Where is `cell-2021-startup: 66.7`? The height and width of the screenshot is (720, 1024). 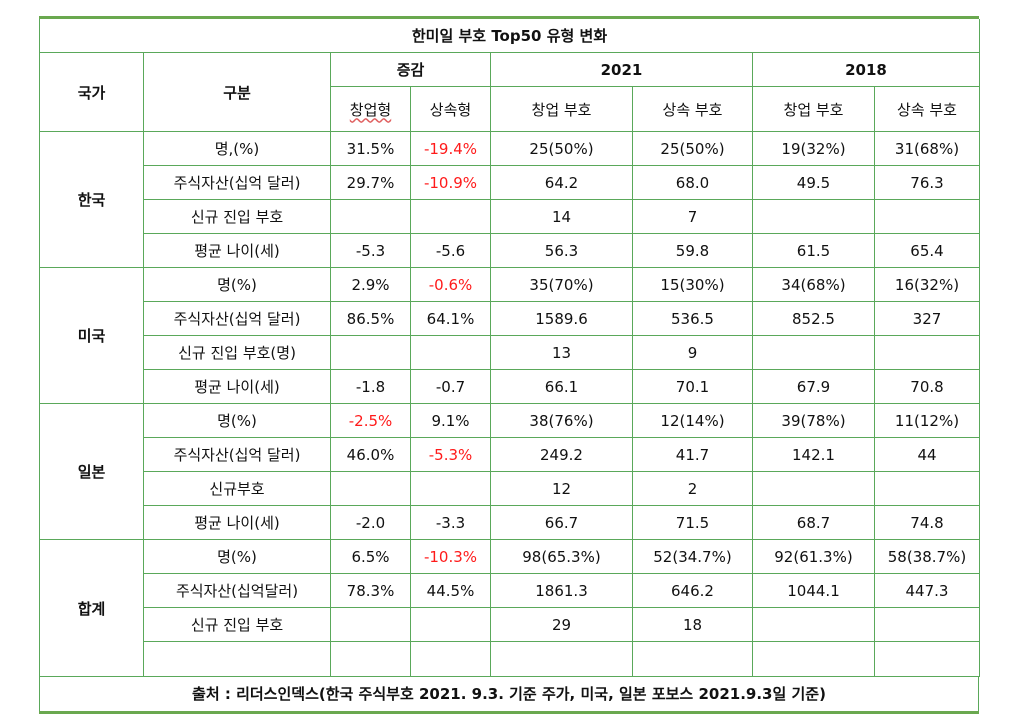
cell-2021-startup: 66.7 is located at coordinates (561, 522).